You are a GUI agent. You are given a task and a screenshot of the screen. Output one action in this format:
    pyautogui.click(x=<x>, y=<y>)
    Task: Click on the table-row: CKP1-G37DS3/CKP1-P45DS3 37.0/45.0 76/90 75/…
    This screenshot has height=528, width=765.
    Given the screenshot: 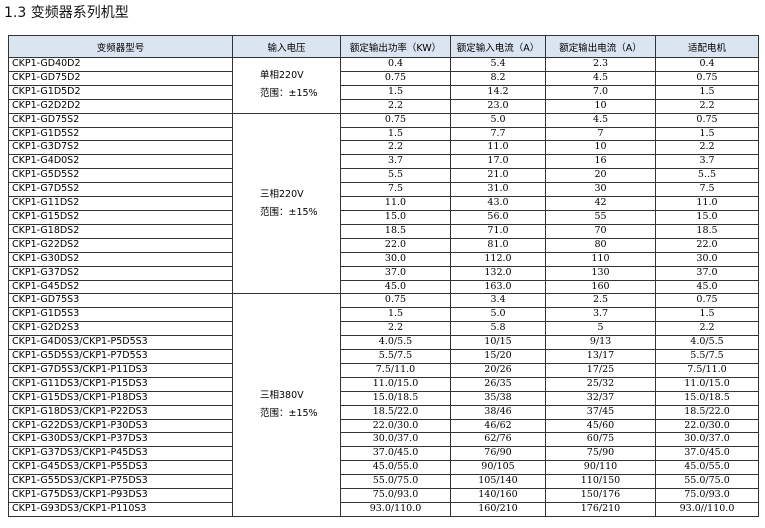 What is the action you would take?
    pyautogui.click(x=383, y=454)
    